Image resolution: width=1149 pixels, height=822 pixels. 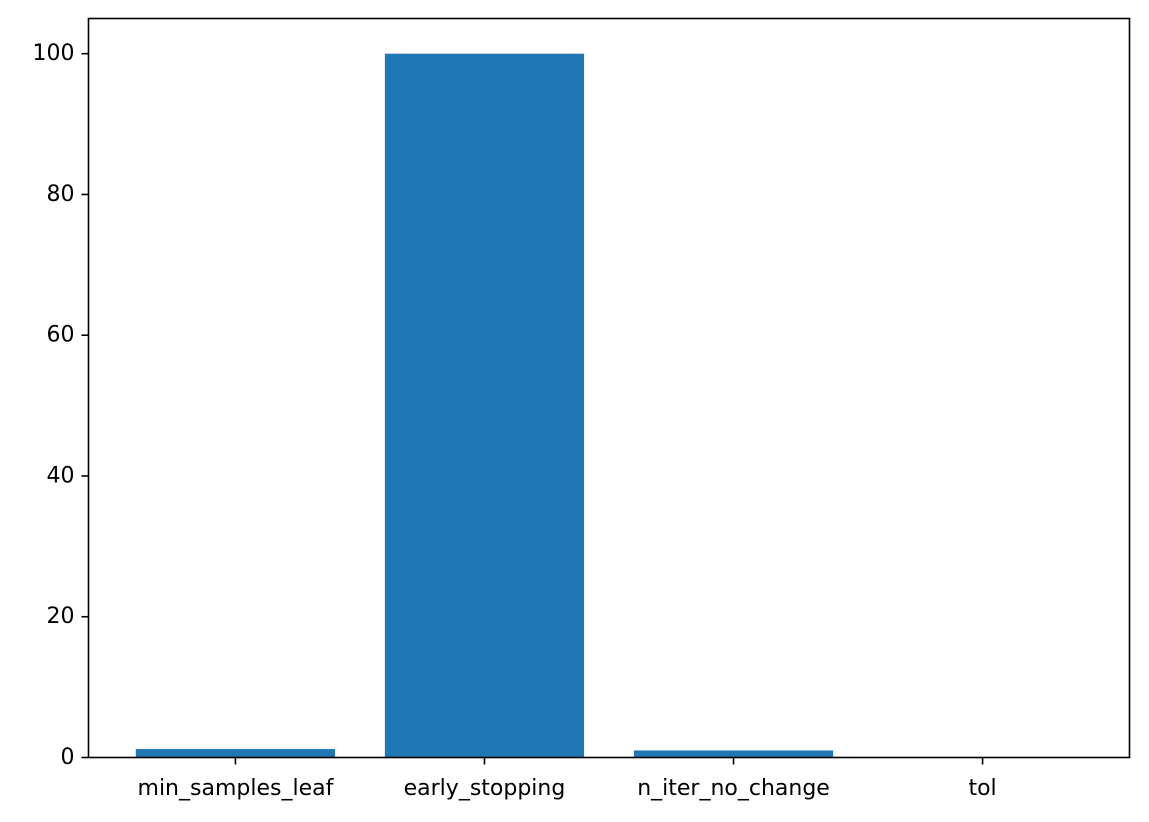 What do you see at coordinates (236, 788) in the screenshot?
I see `x-tick-label: min_samples_leaf` at bounding box center [236, 788].